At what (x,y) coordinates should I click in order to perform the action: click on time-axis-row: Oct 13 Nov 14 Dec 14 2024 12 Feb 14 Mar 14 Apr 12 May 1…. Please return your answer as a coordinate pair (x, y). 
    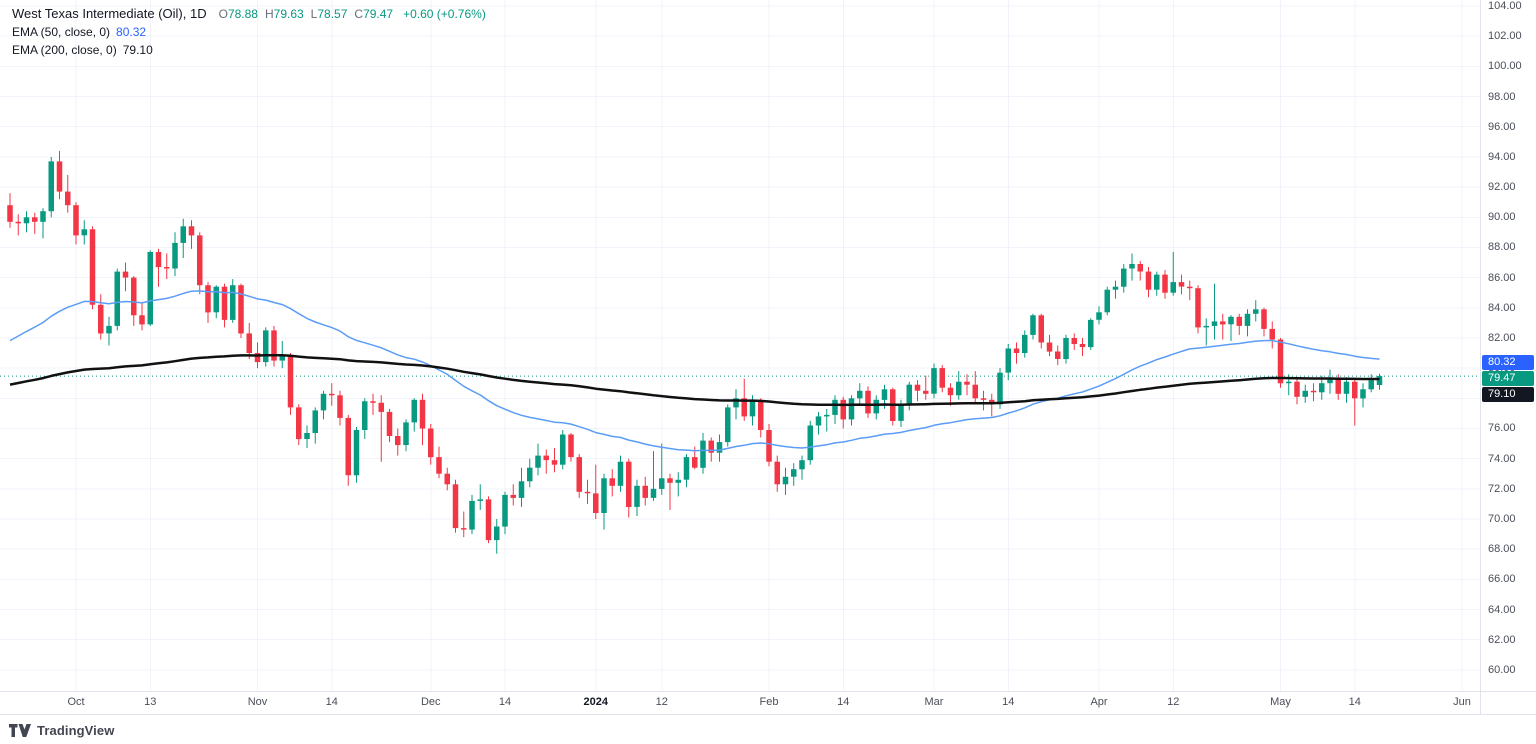
    Looking at the image, I should click on (768, 702).